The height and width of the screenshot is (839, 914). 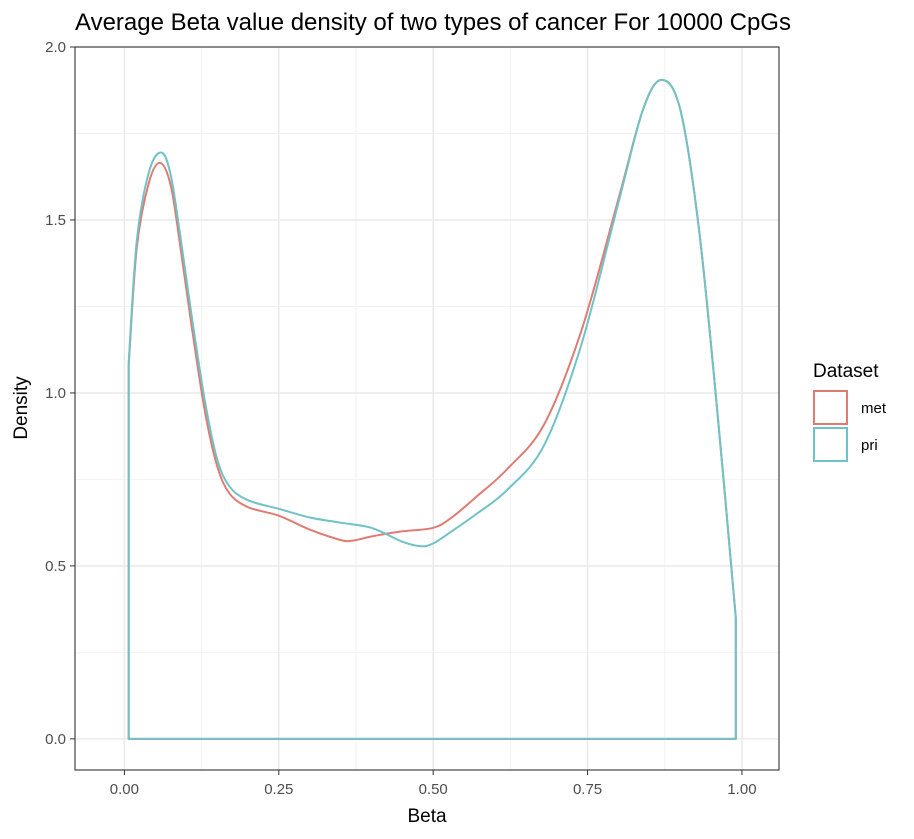 I want to click on legend-title: Dataset, so click(x=846, y=371).